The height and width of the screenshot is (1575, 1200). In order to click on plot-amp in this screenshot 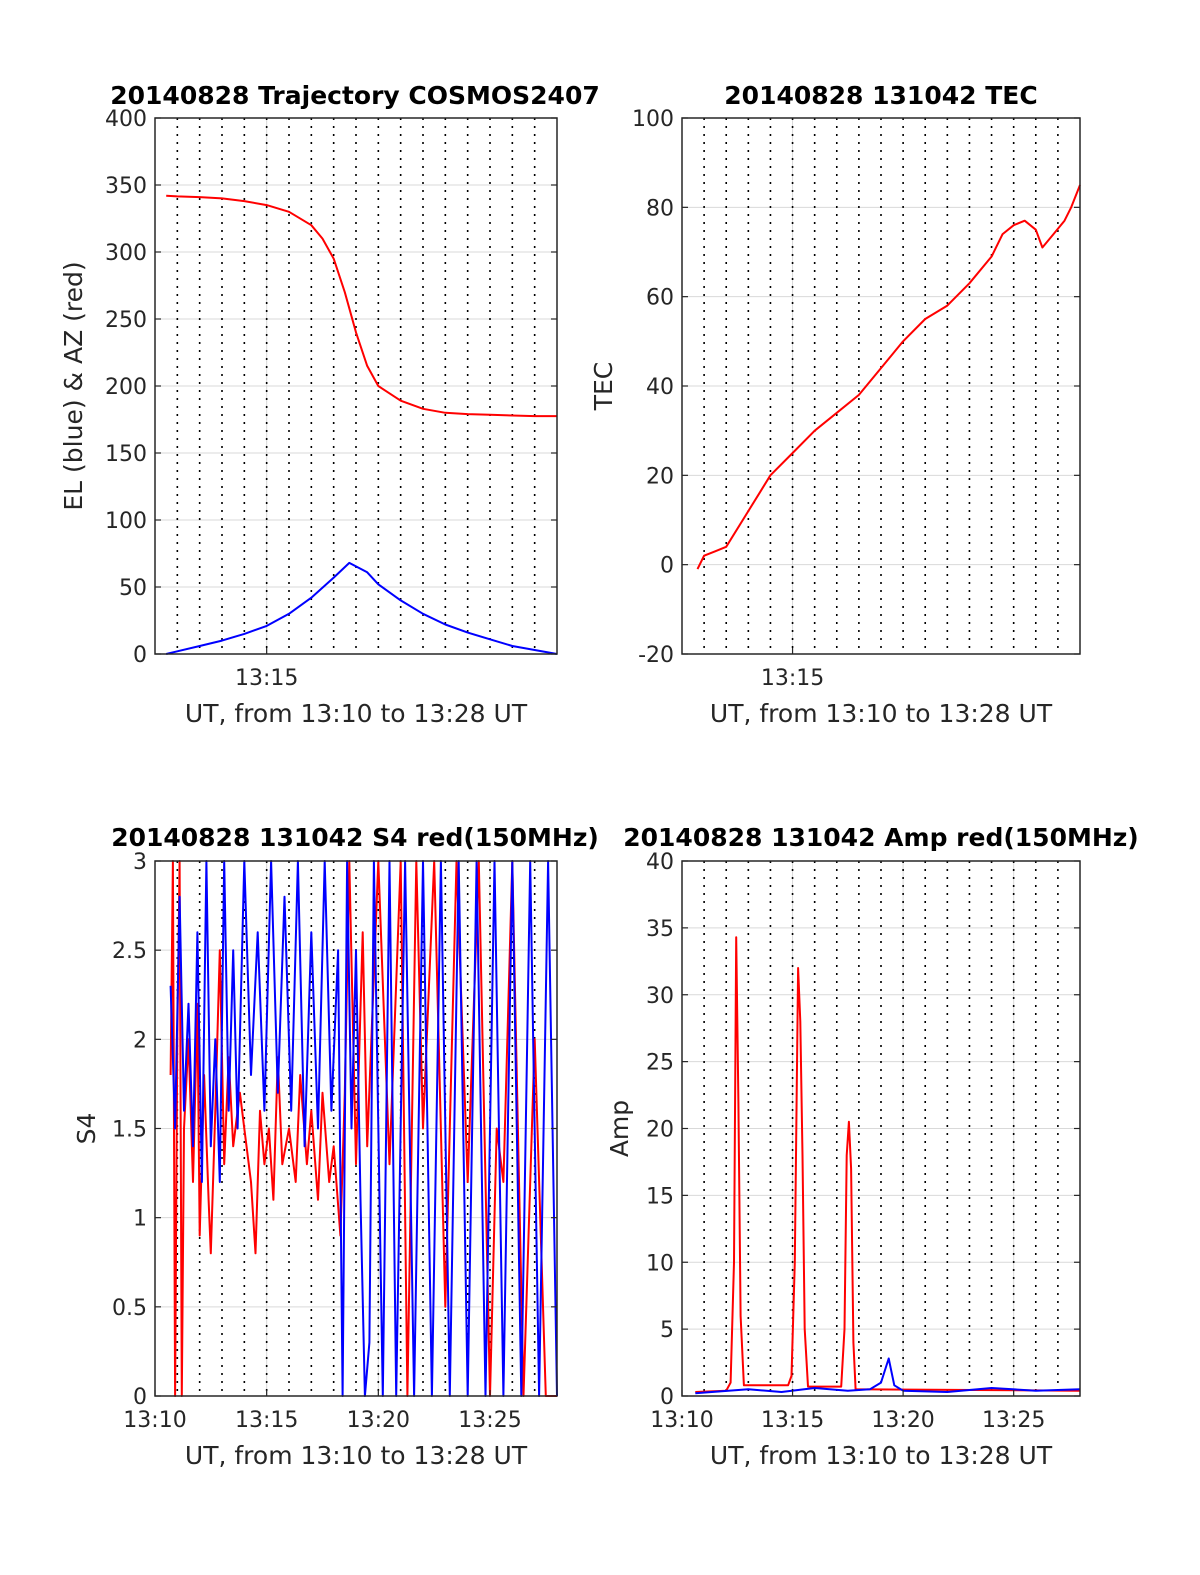, I will do `click(881, 1128)`.